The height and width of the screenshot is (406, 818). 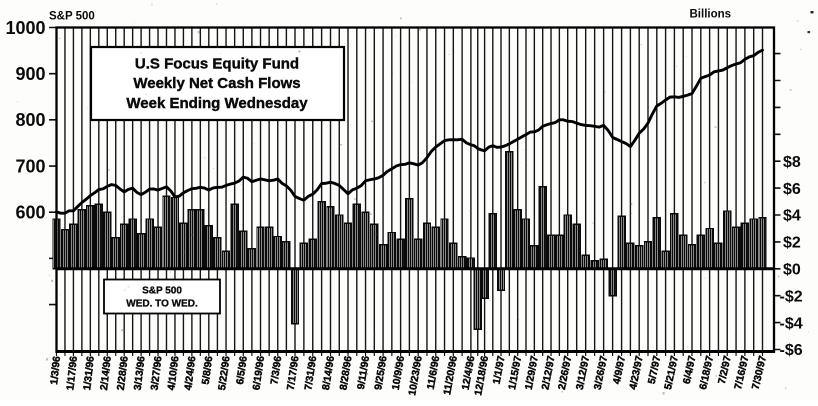 I want to click on svg-text: 7/17/96, so click(x=294, y=373).